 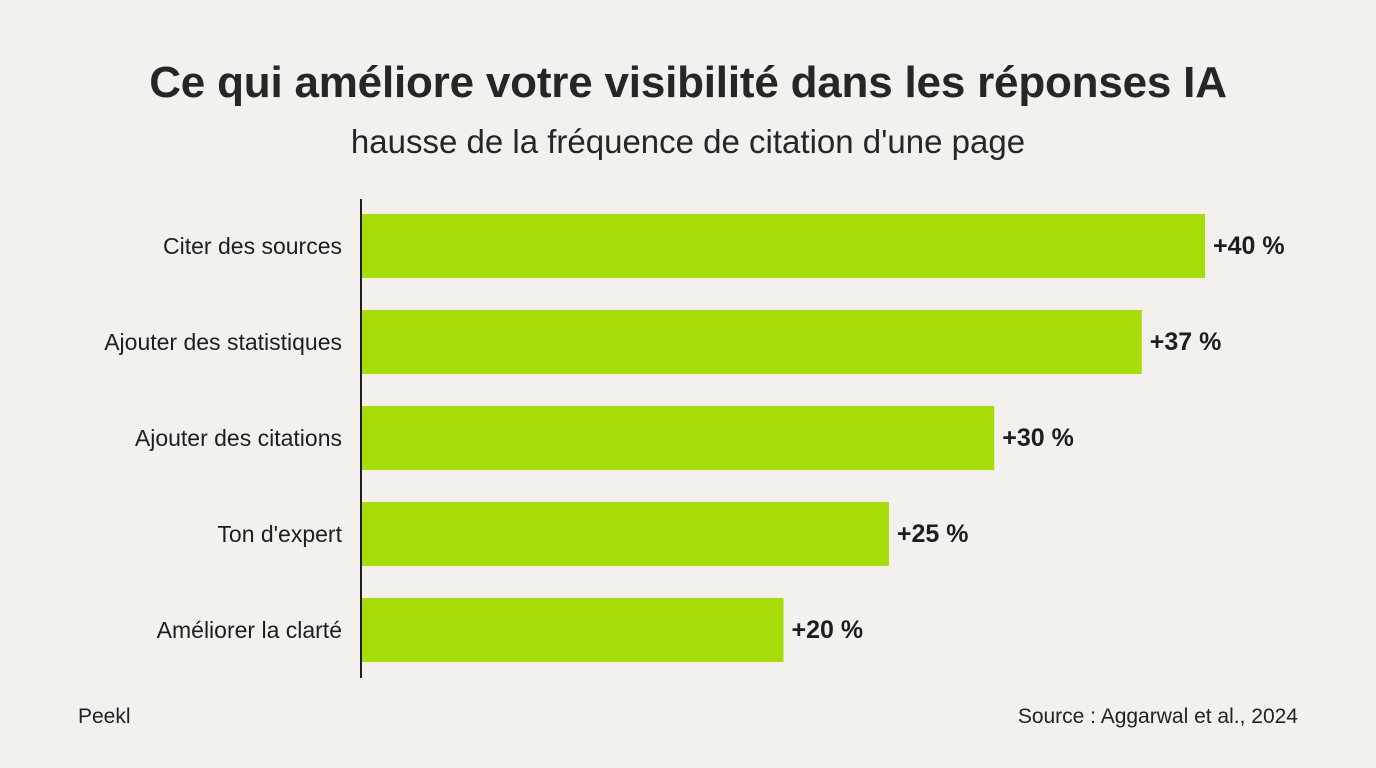 I want to click on source-credit: Source : Aggarwal et al., 2024, so click(x=1157, y=716).